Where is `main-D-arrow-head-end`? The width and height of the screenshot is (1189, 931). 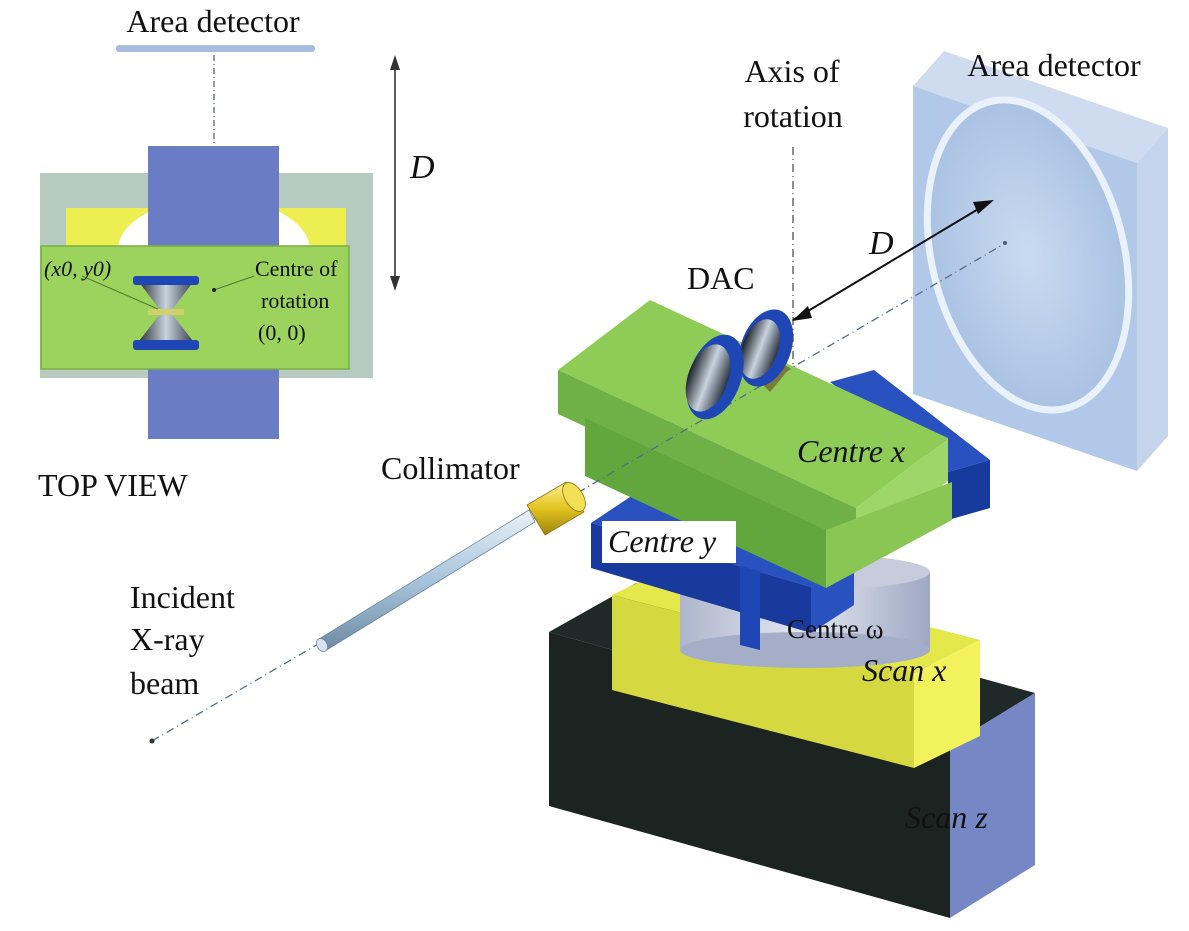
main-D-arrow-head-end is located at coordinates (983, 207).